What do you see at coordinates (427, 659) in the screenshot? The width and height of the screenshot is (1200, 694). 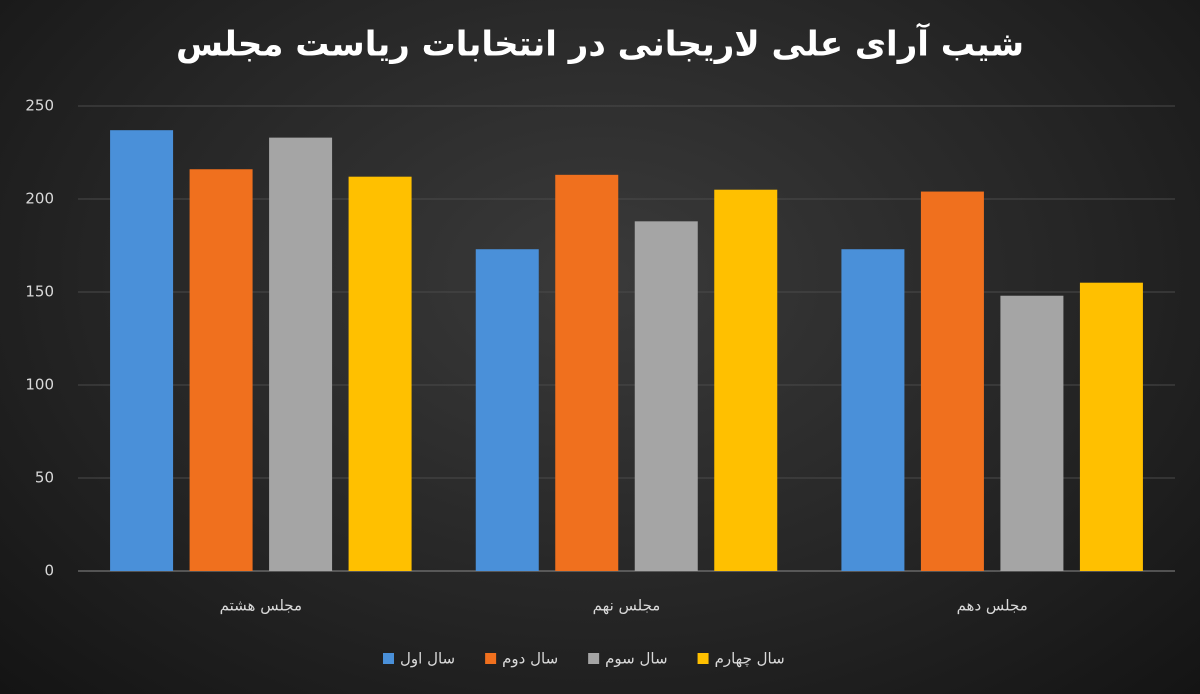 I see `legend-label: سال اول` at bounding box center [427, 659].